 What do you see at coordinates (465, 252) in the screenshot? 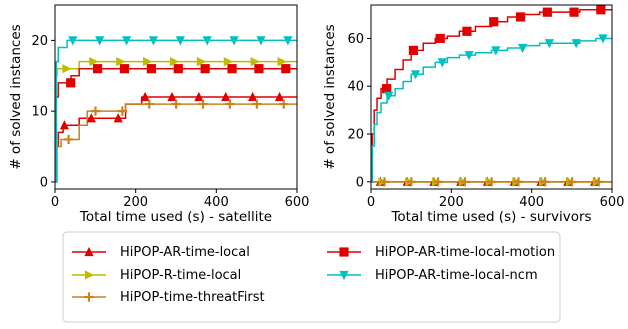
I see `legend-label: HiPOP-AR-time-local-motion` at bounding box center [465, 252].